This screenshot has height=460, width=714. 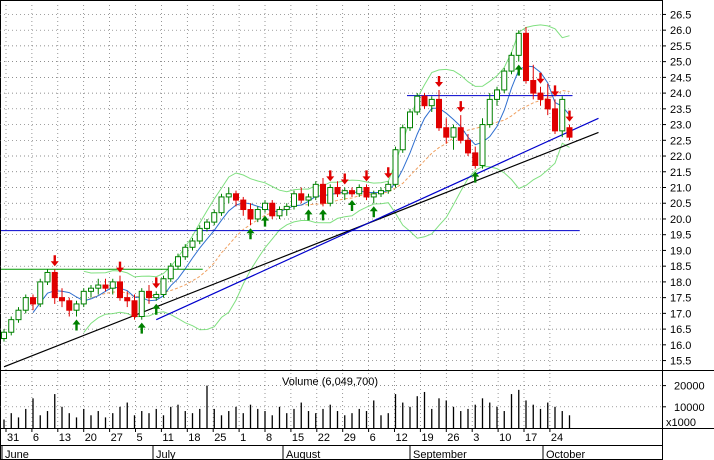 What do you see at coordinates (680, 126) in the screenshot?
I see `price-tick-label: 23.0` at bounding box center [680, 126].